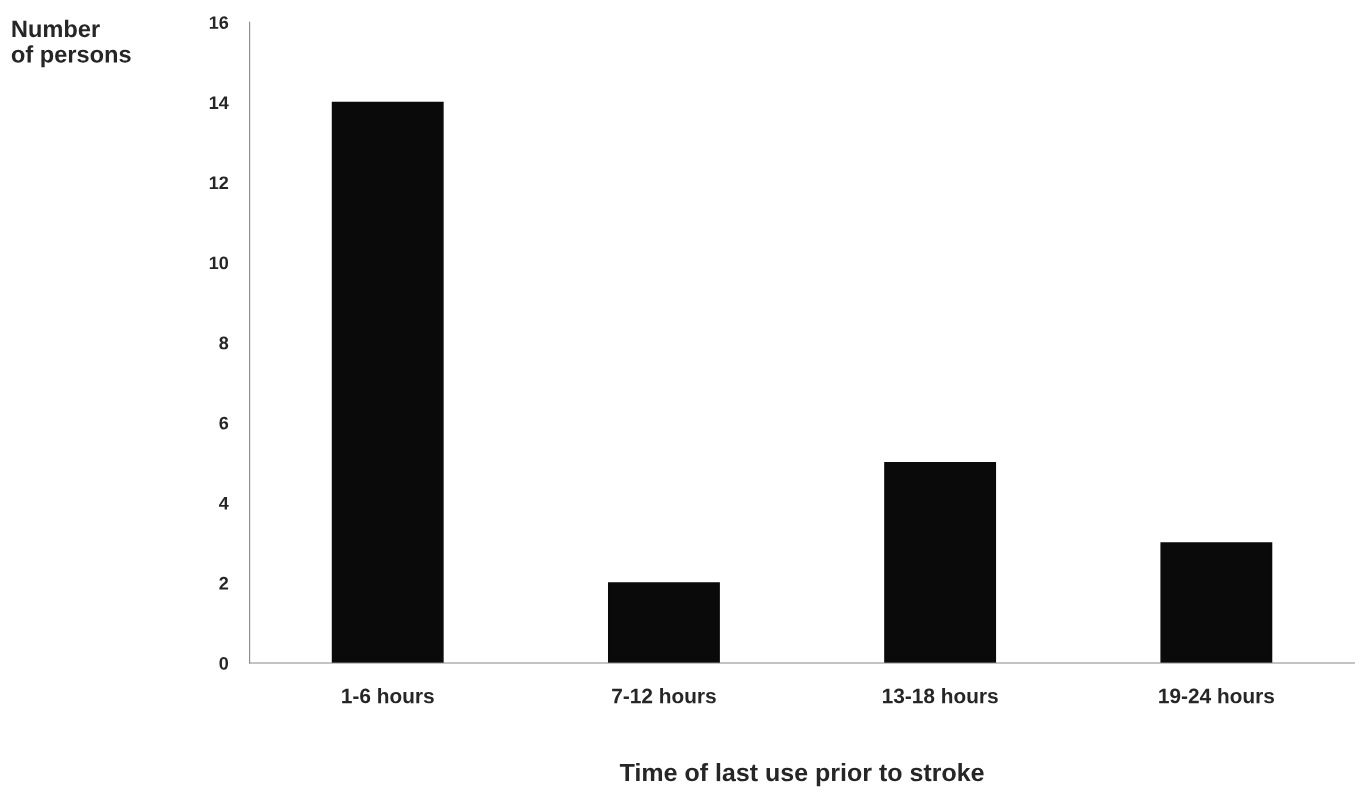  I want to click on y-tick-label: 10, so click(219, 263).